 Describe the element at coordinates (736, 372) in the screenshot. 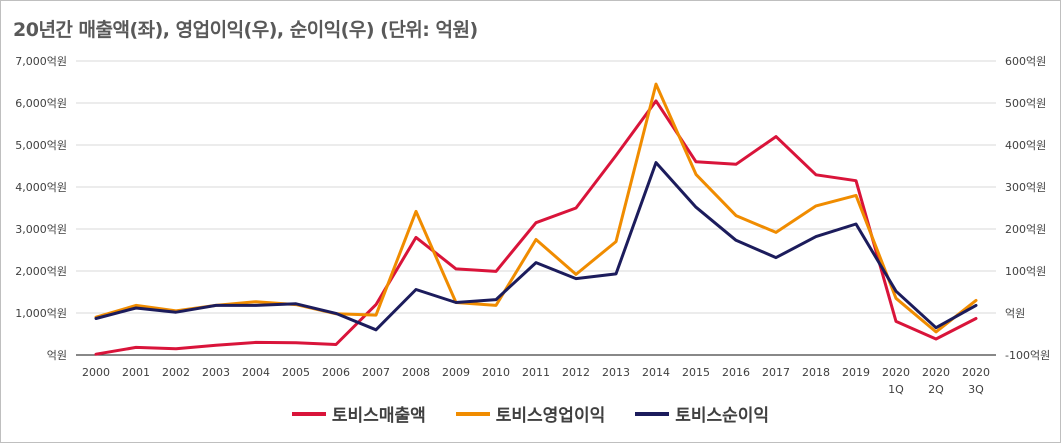

I see `x-axis-tick-label: 2016` at that location.